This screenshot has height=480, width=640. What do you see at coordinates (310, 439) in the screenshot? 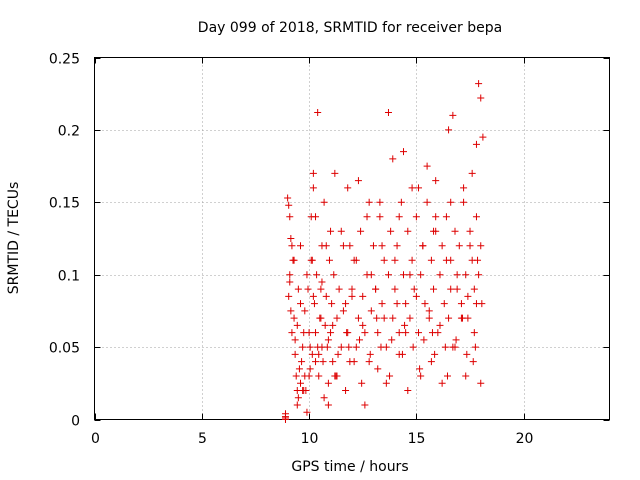
I see `x-tick-label: 10` at bounding box center [310, 439].